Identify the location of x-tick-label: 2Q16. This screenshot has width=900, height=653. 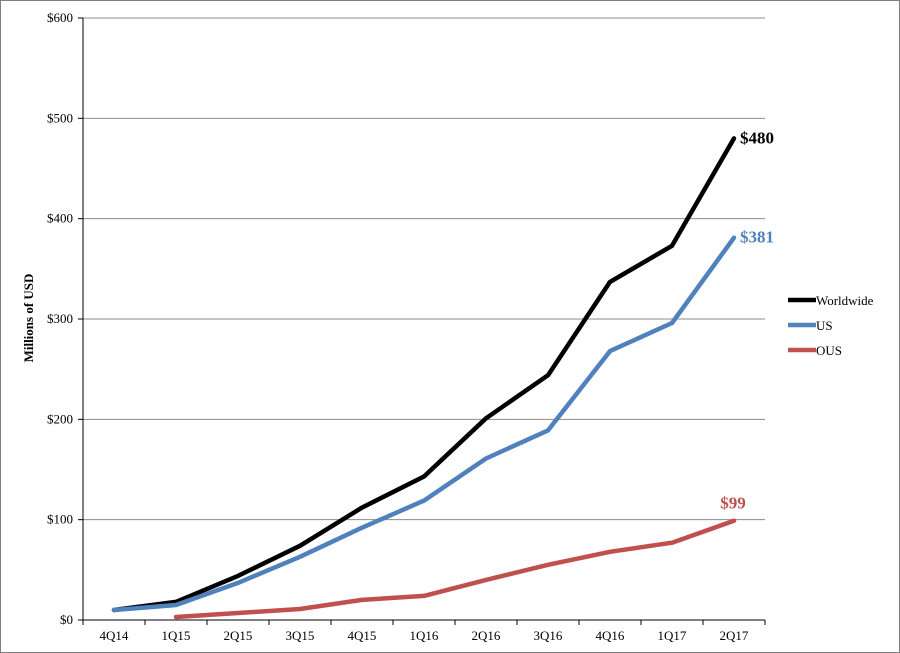
(486, 635).